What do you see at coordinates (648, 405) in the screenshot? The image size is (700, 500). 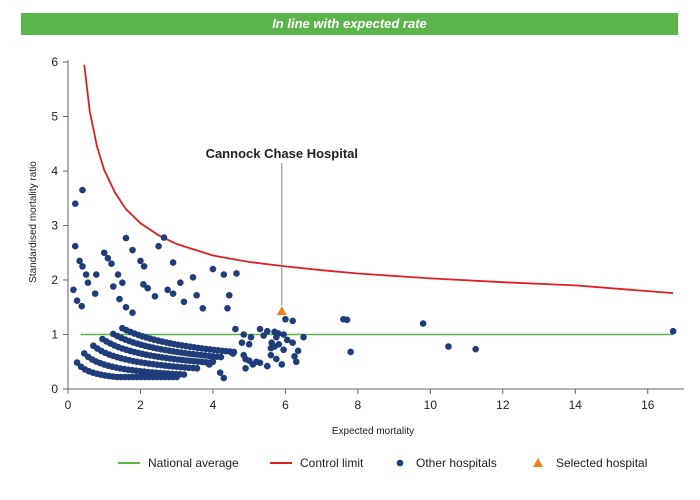 I see `x-tick-label: 16` at bounding box center [648, 405].